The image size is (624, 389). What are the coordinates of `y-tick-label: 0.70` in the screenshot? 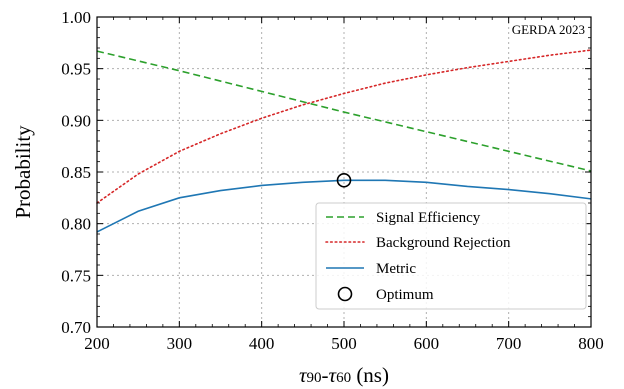 It's located at (76, 327).